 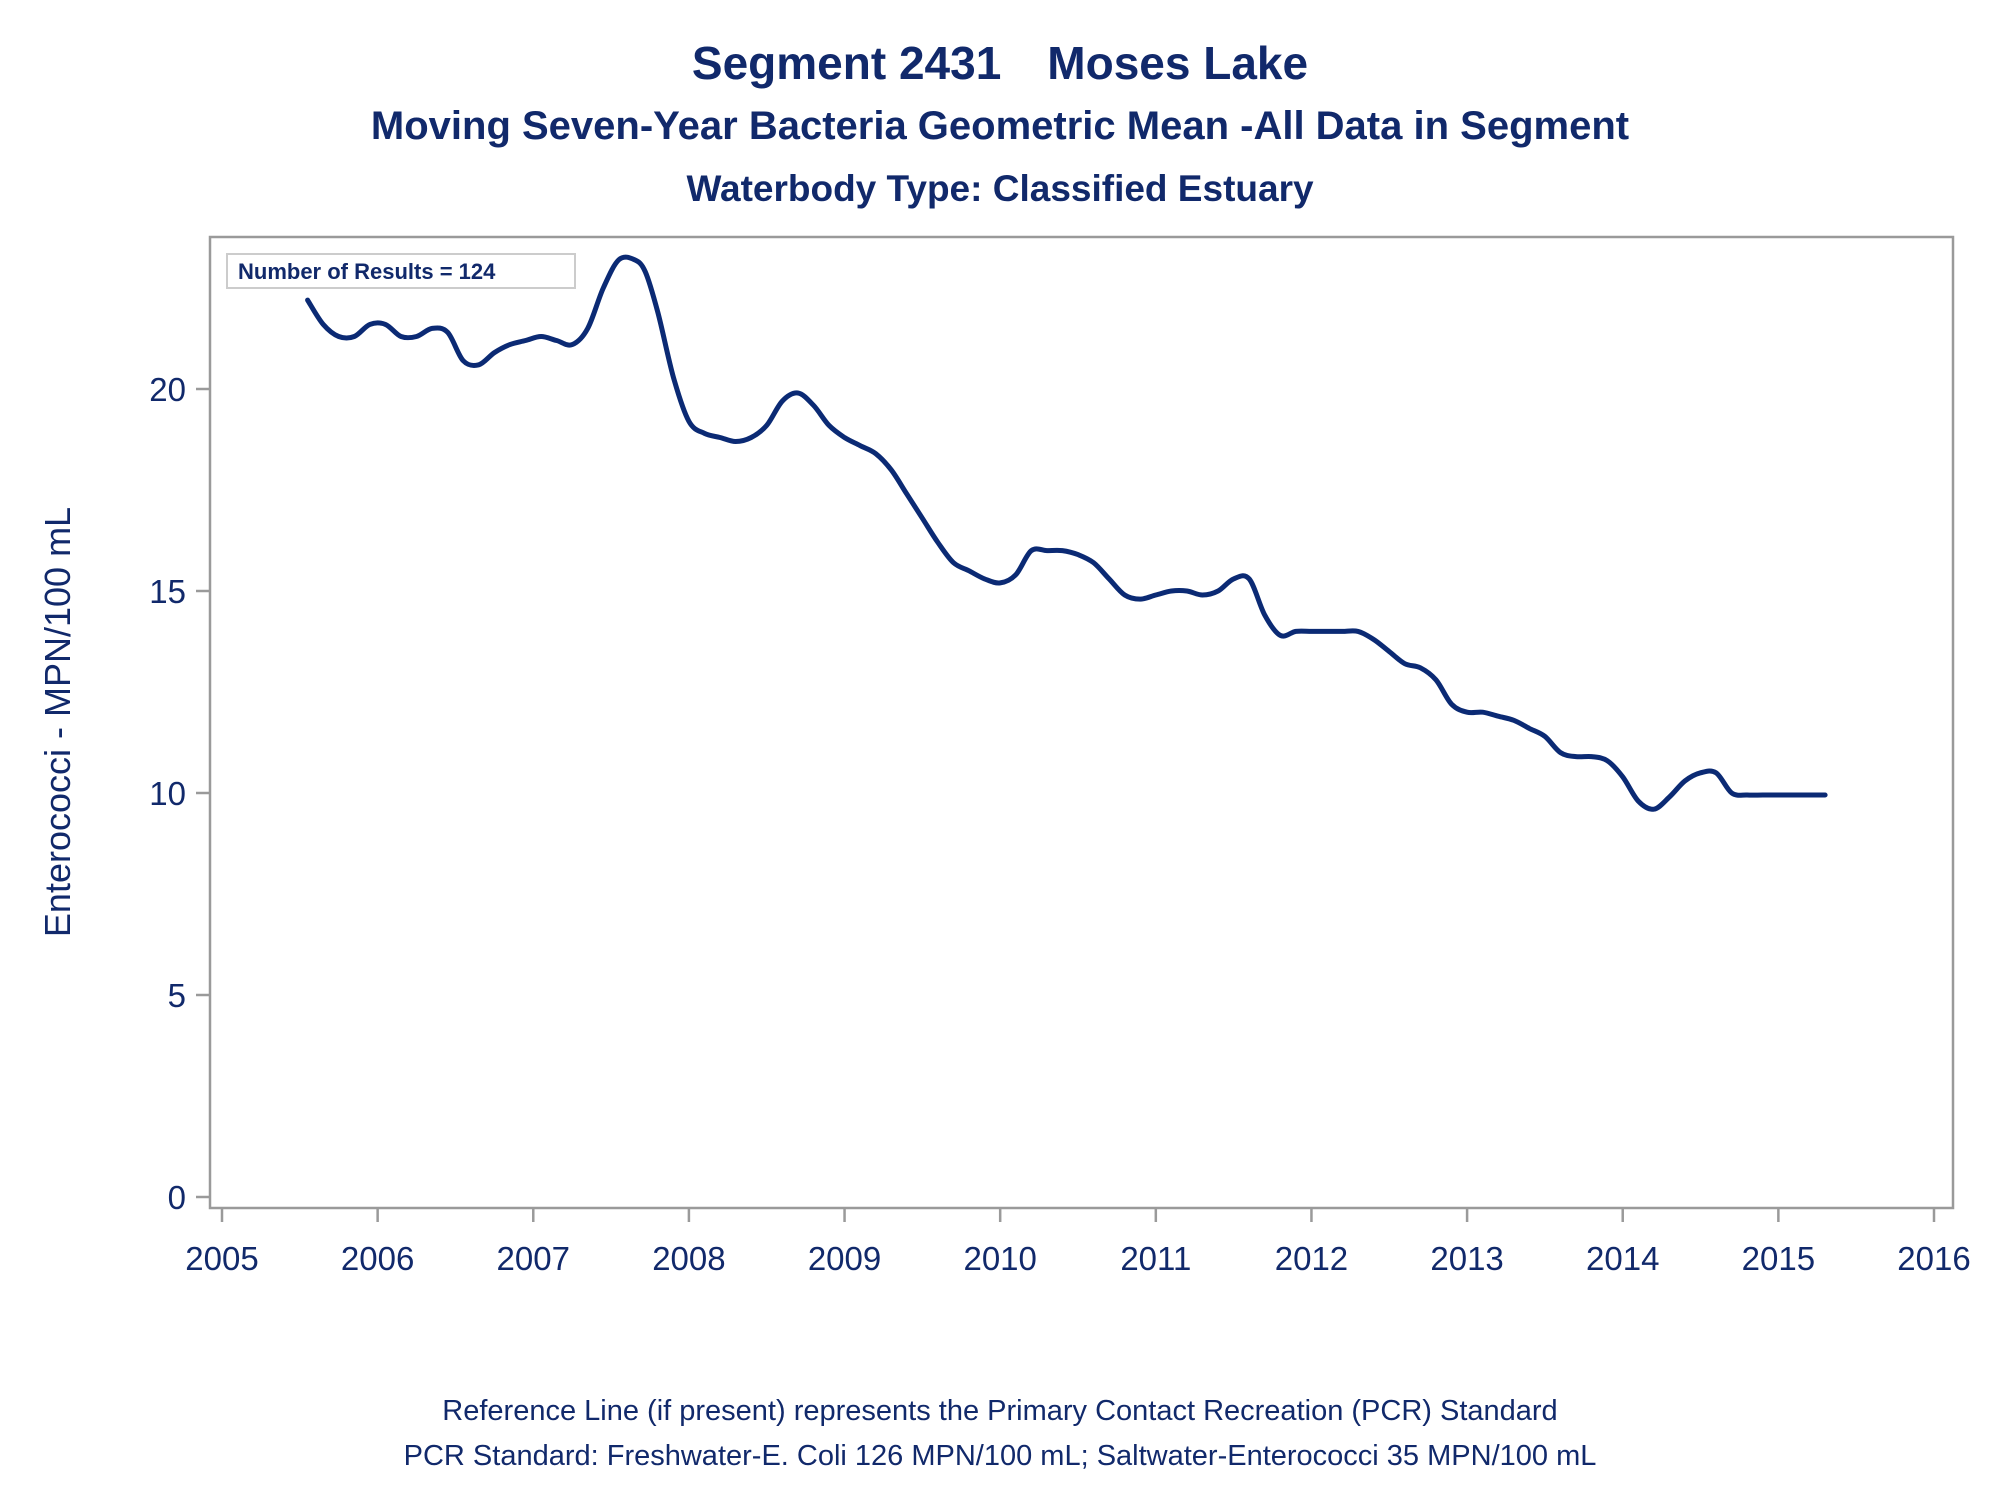 I want to click on x-tick-label: 2008, so click(x=688, y=1258).